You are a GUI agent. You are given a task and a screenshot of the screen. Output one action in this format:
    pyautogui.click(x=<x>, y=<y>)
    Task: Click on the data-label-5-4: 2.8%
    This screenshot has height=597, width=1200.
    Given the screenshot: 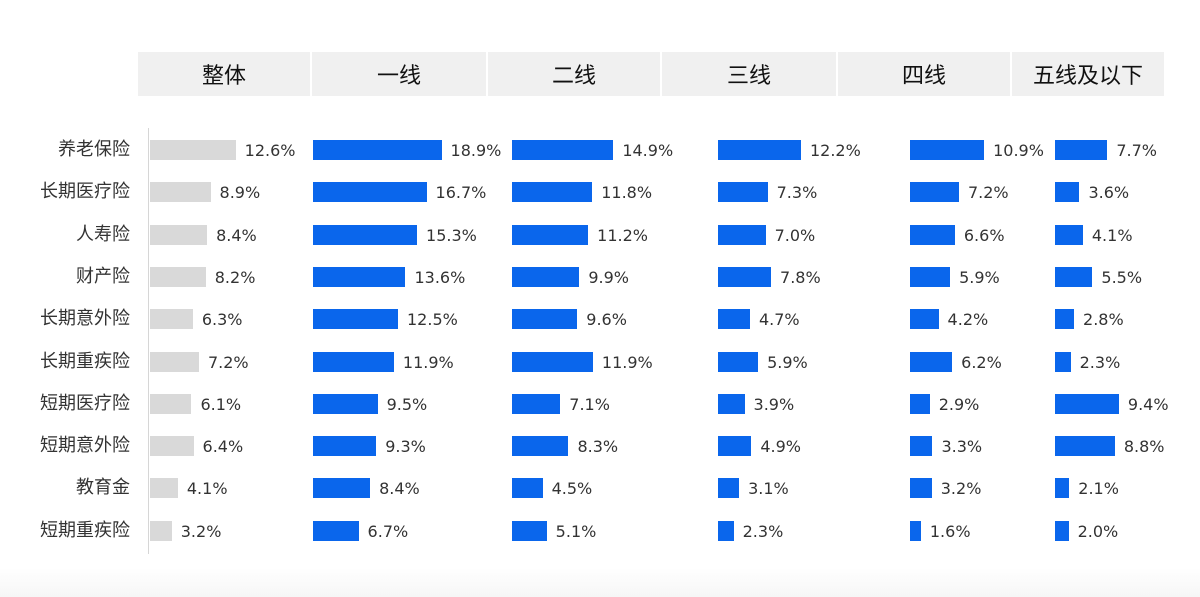 What is the action you would take?
    pyautogui.click(x=1103, y=320)
    